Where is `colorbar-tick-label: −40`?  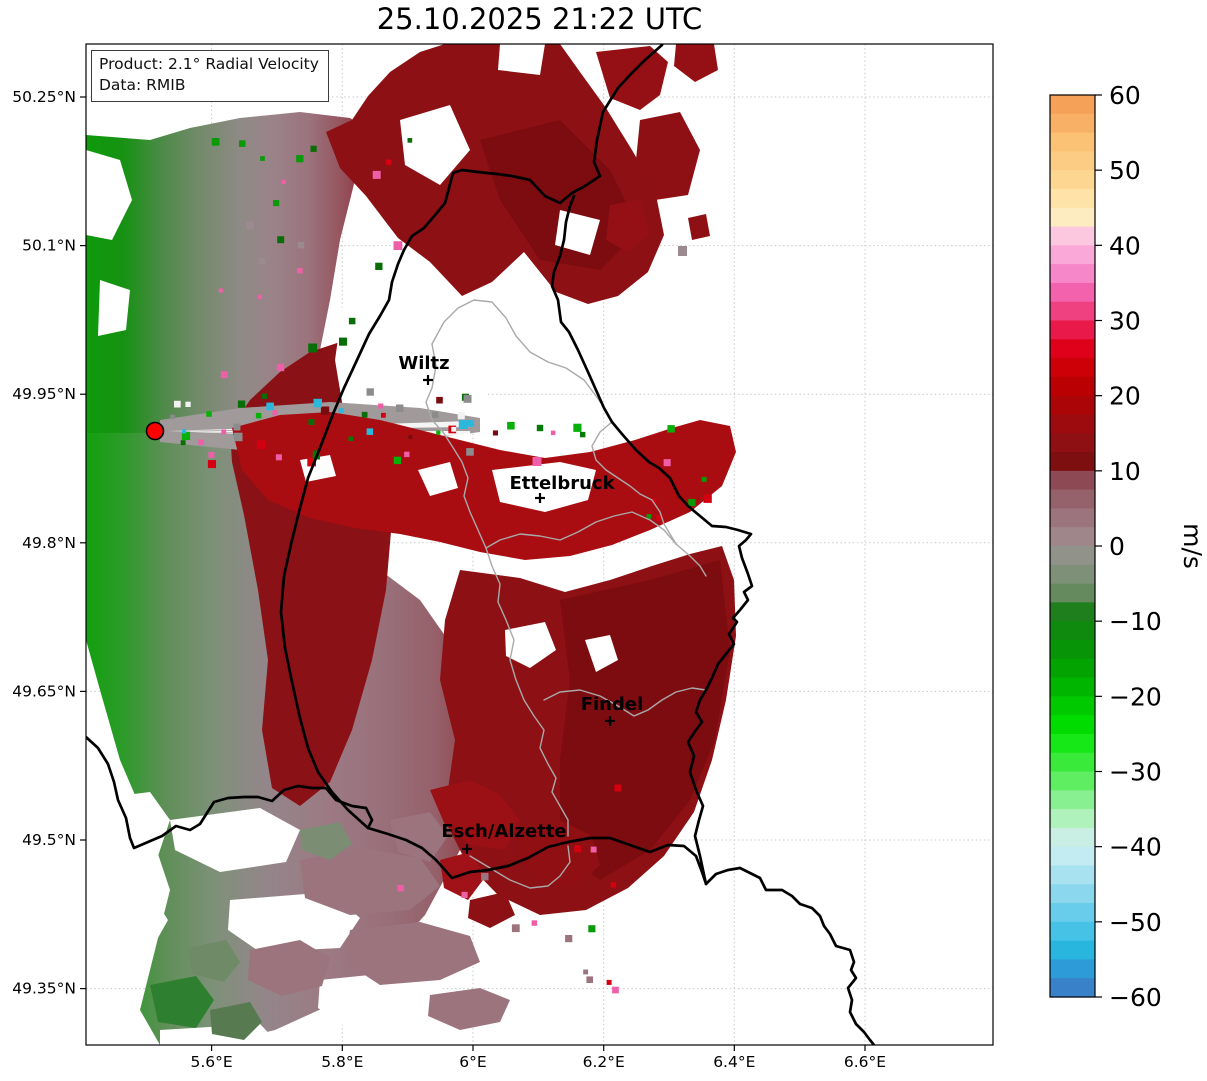
colorbar-tick-label: −40 is located at coordinates (1135, 847).